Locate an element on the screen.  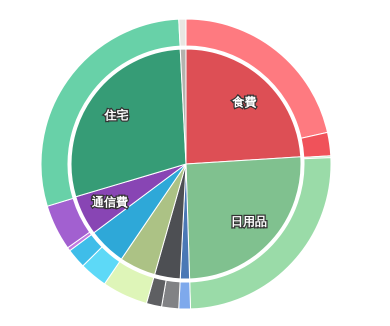
slice-label: 通信費 is located at coordinates (109, 202).